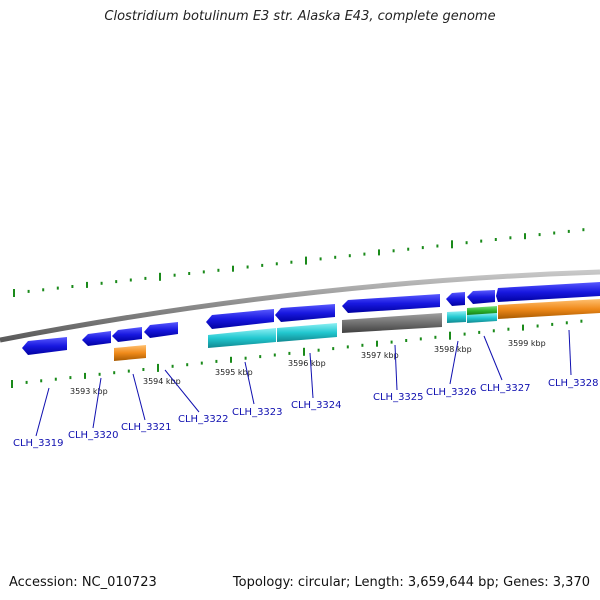 The image size is (600, 600). What do you see at coordinates (146, 427) in the screenshot?
I see `gene-label: CLH_3321` at bounding box center [146, 427].